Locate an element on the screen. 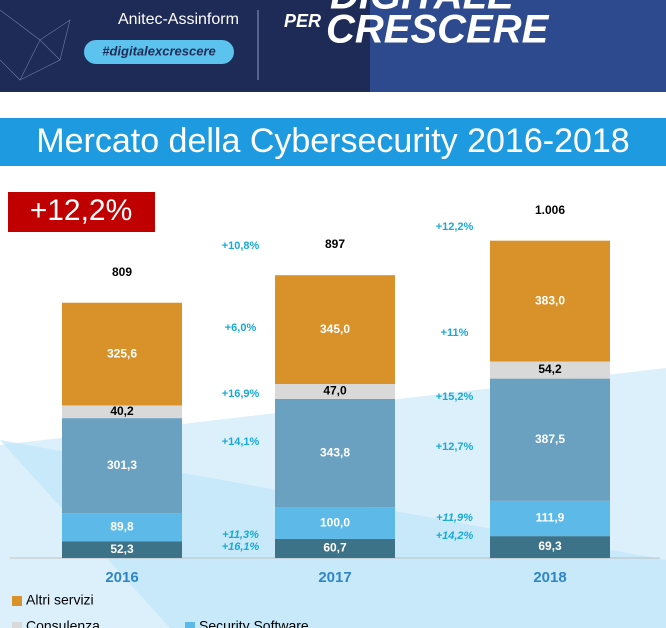 The width and height of the screenshot is (666, 628). growth-label: +11,3% is located at coordinates (240, 535).